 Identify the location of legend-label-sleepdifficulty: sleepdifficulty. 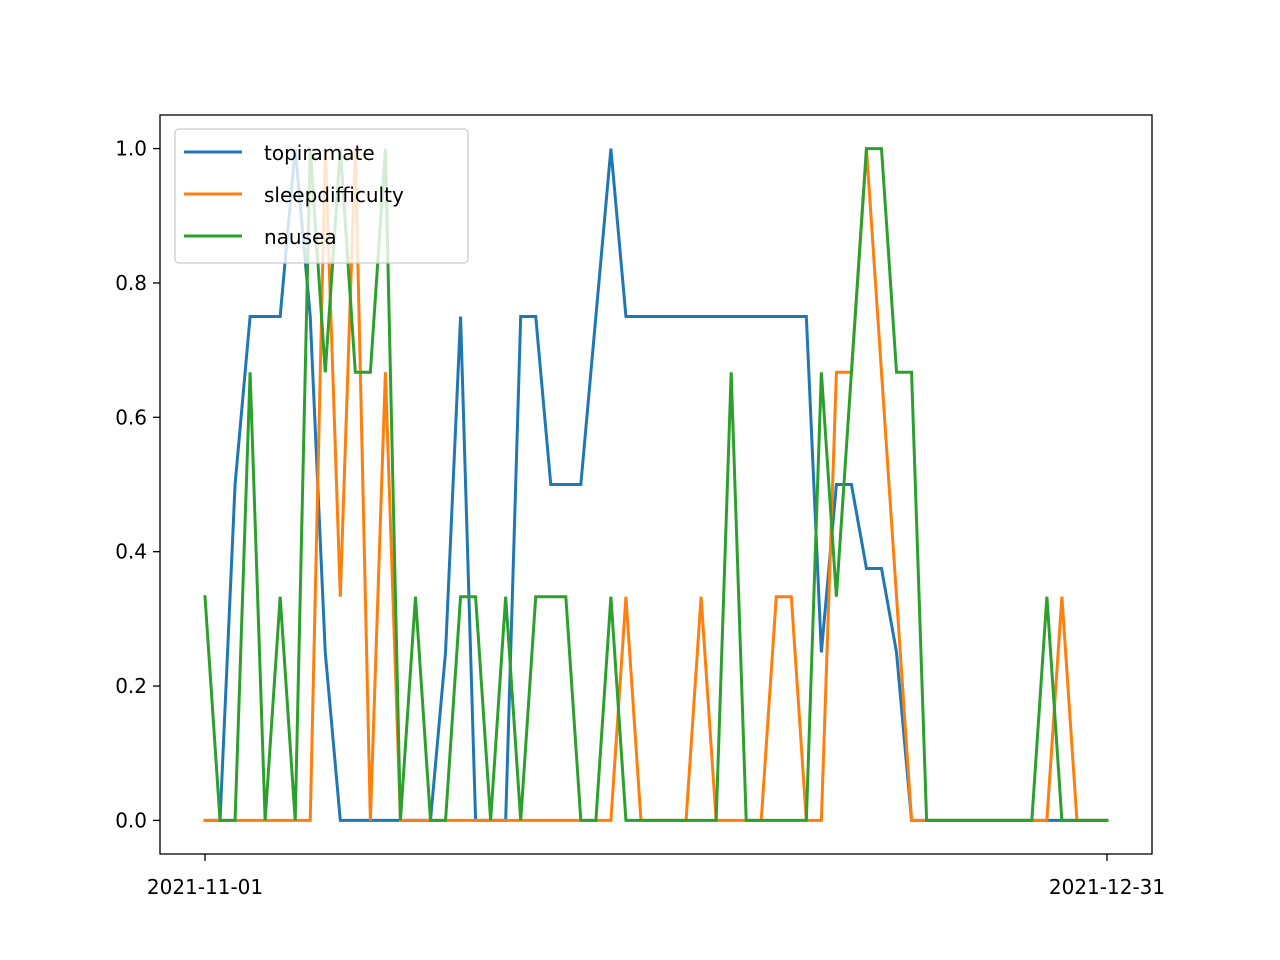
(334, 195).